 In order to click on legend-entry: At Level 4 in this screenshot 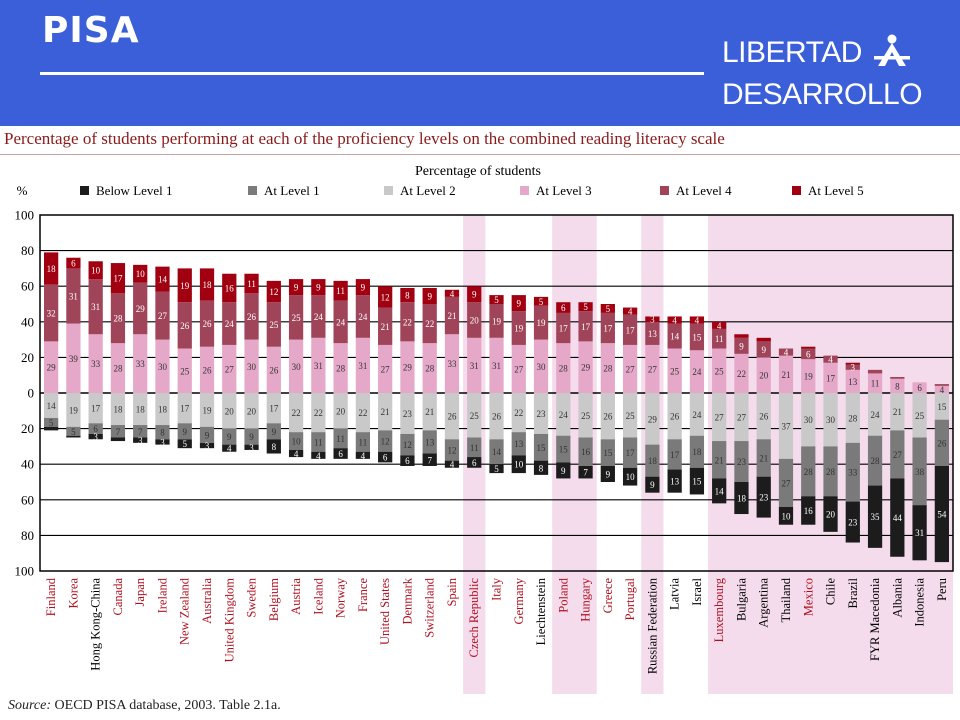, I will do `click(704, 190)`.